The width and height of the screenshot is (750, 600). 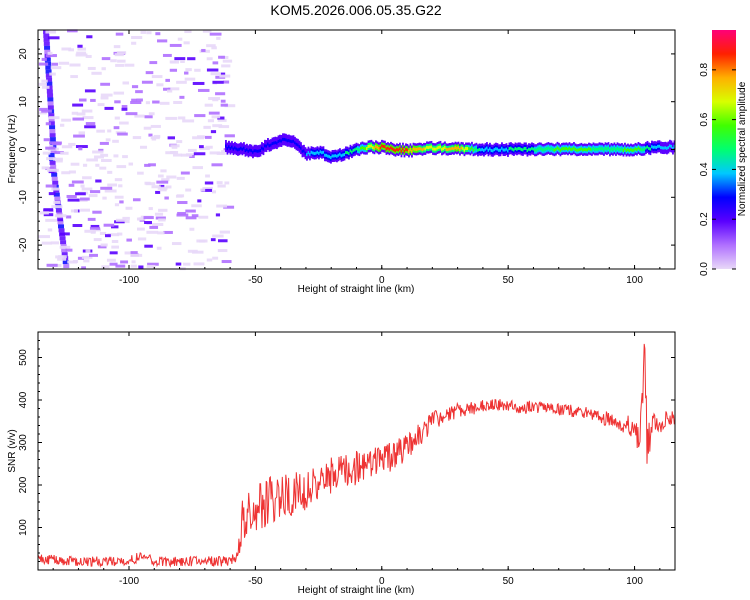 What do you see at coordinates (382, 280) in the screenshot?
I see `spectrogram-x-tick-label: 0` at bounding box center [382, 280].